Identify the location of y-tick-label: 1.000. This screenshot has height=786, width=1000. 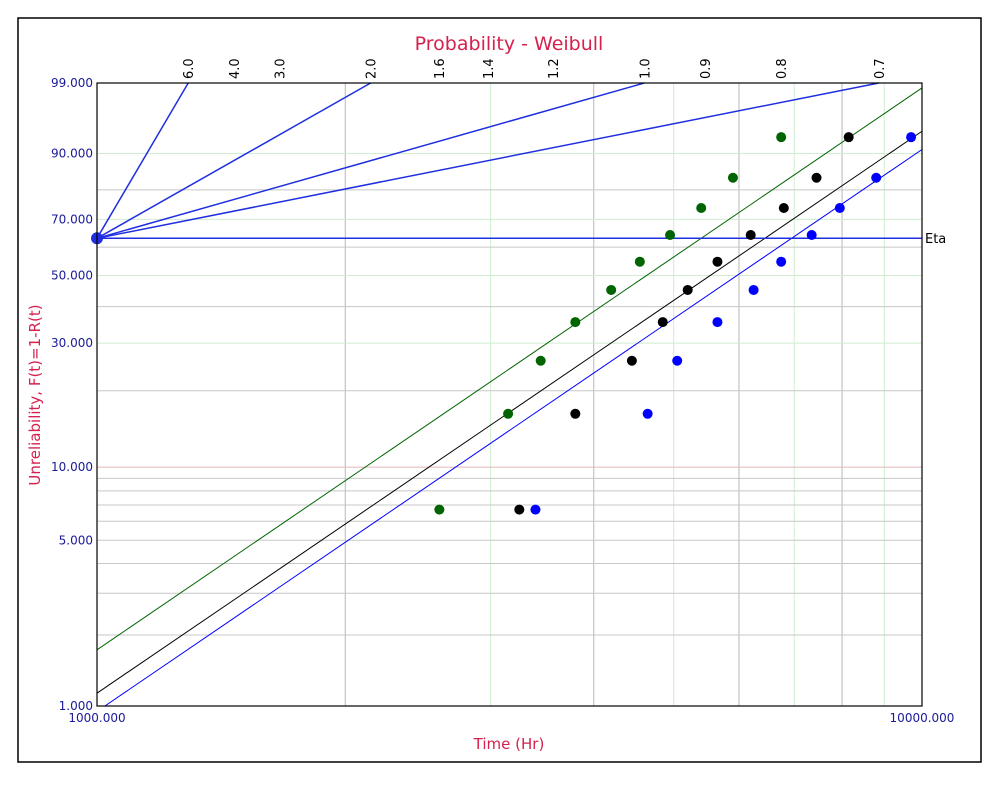
(76, 706).